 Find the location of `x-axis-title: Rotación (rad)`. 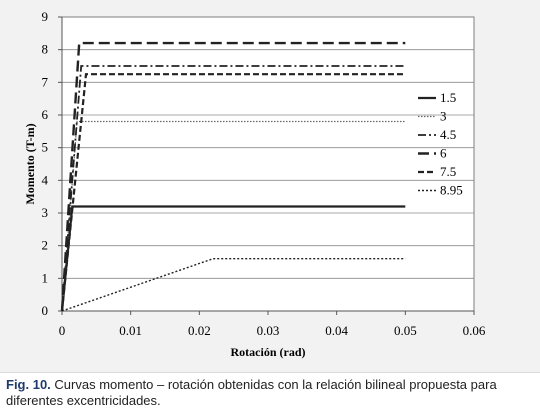

x-axis-title: Rotación (rad) is located at coordinates (268, 352).